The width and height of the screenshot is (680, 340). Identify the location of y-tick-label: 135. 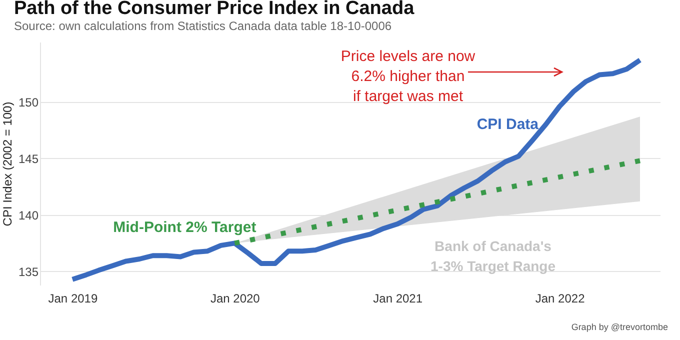
(28, 271).